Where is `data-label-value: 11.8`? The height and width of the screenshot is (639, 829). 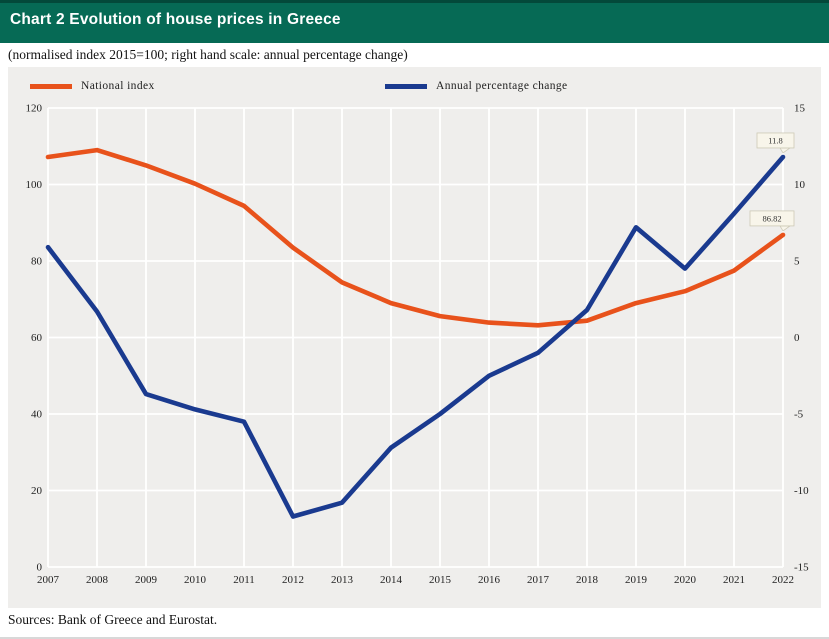
data-label-value: 11.8 is located at coordinates (775, 140).